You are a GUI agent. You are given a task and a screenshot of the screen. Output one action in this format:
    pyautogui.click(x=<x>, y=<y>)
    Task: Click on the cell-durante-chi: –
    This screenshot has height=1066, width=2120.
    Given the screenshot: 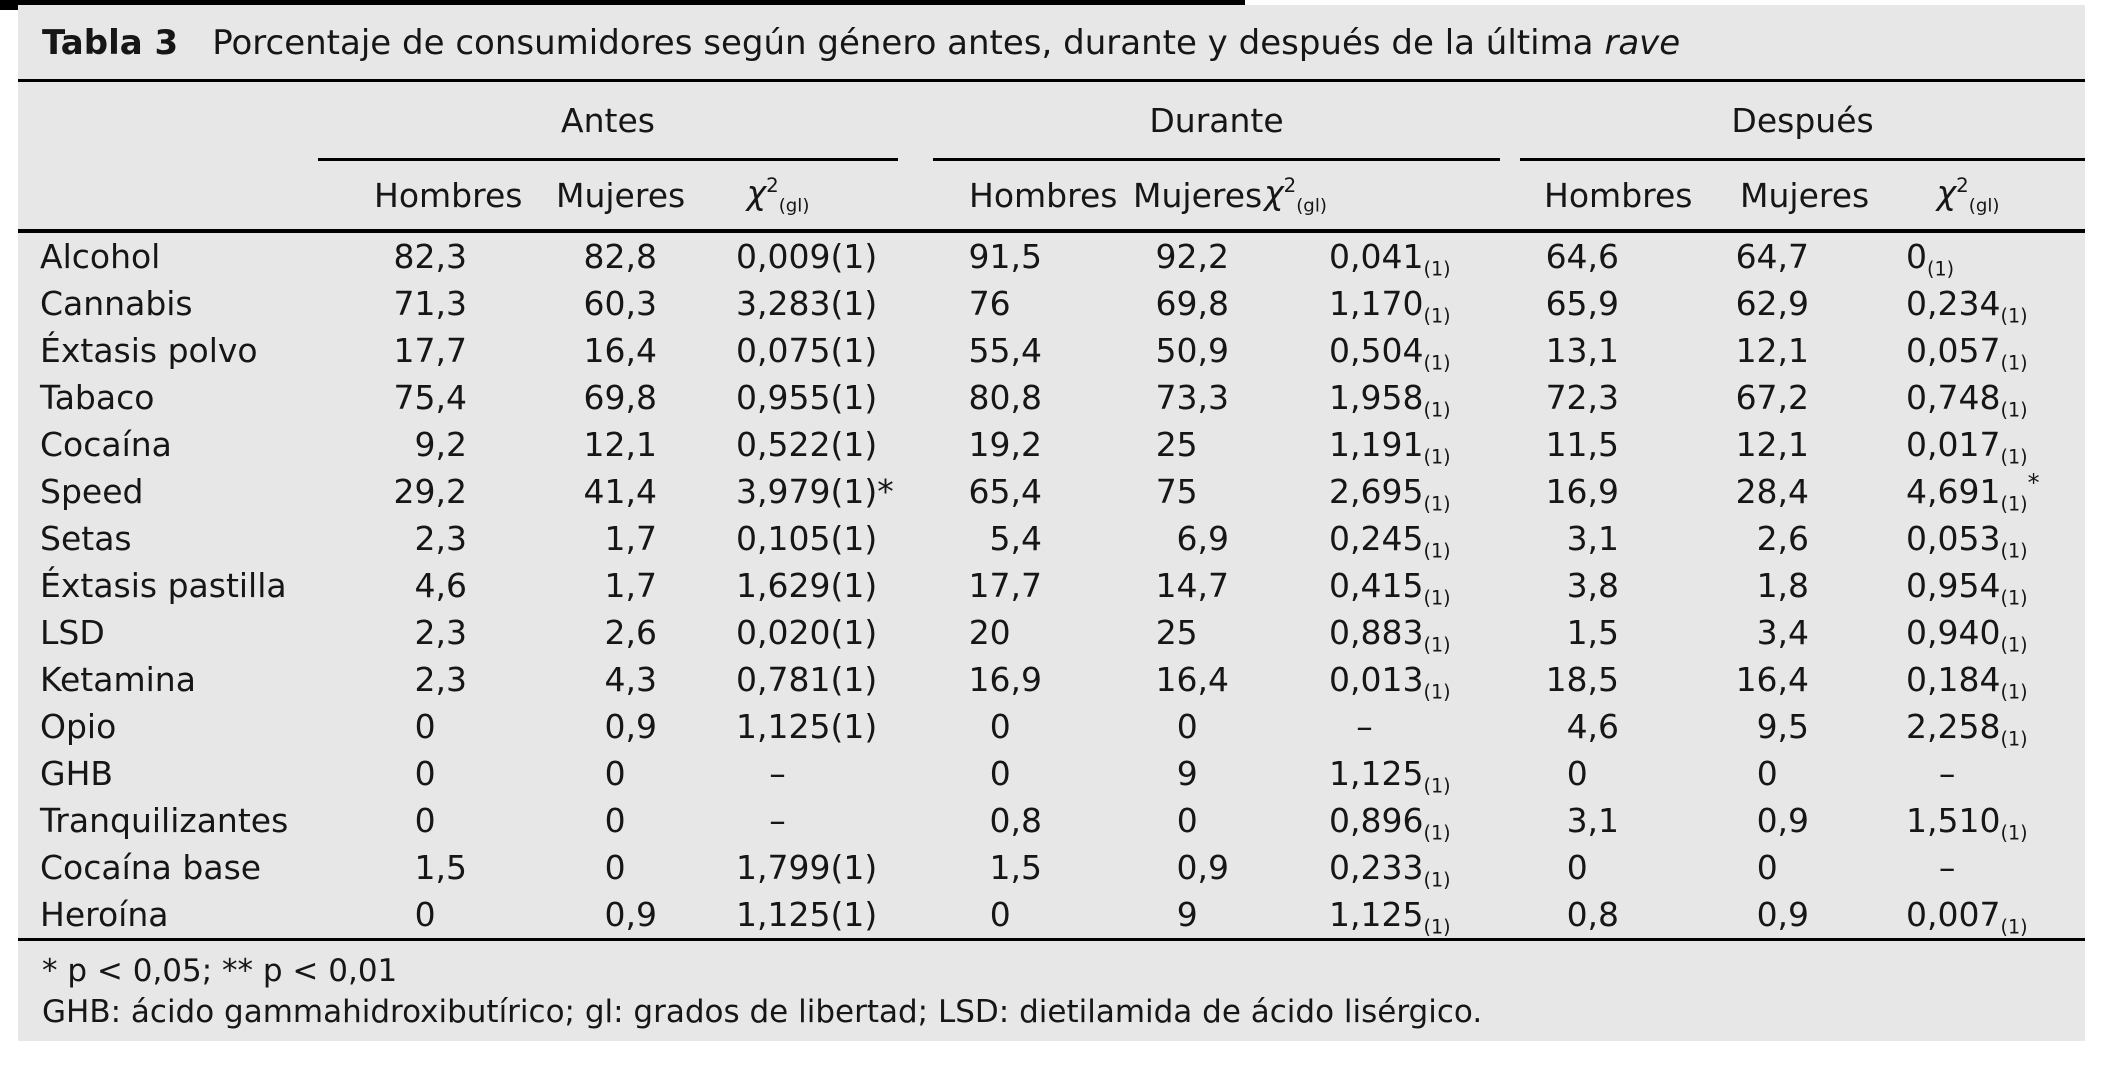 What is the action you would take?
    pyautogui.click(x=1365, y=726)
    